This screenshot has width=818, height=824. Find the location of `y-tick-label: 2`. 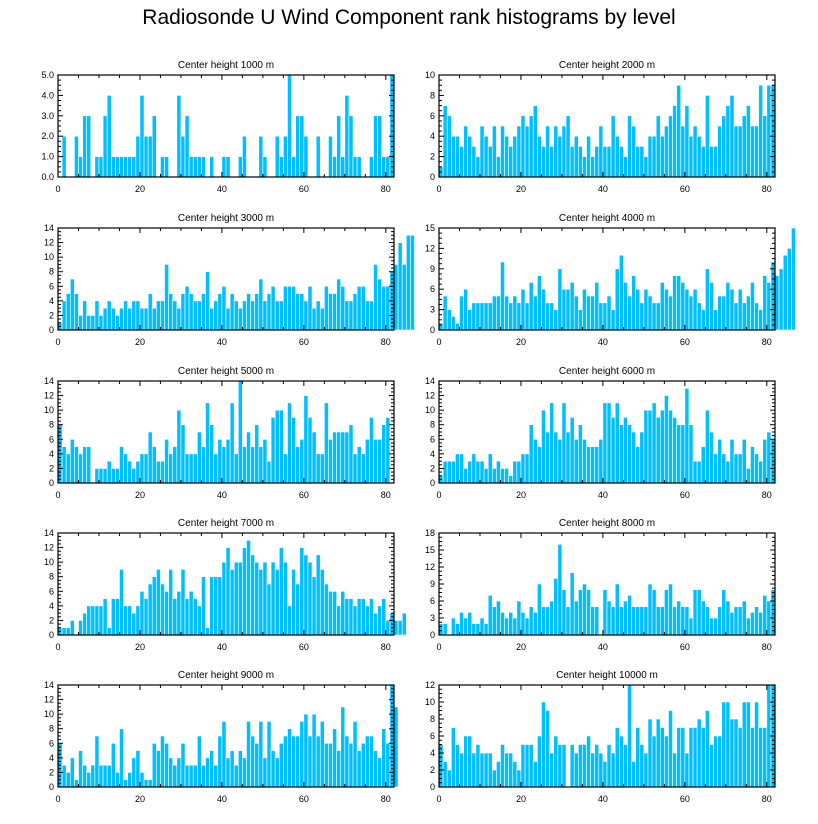

y-tick-label: 2 is located at coordinates (51, 620).